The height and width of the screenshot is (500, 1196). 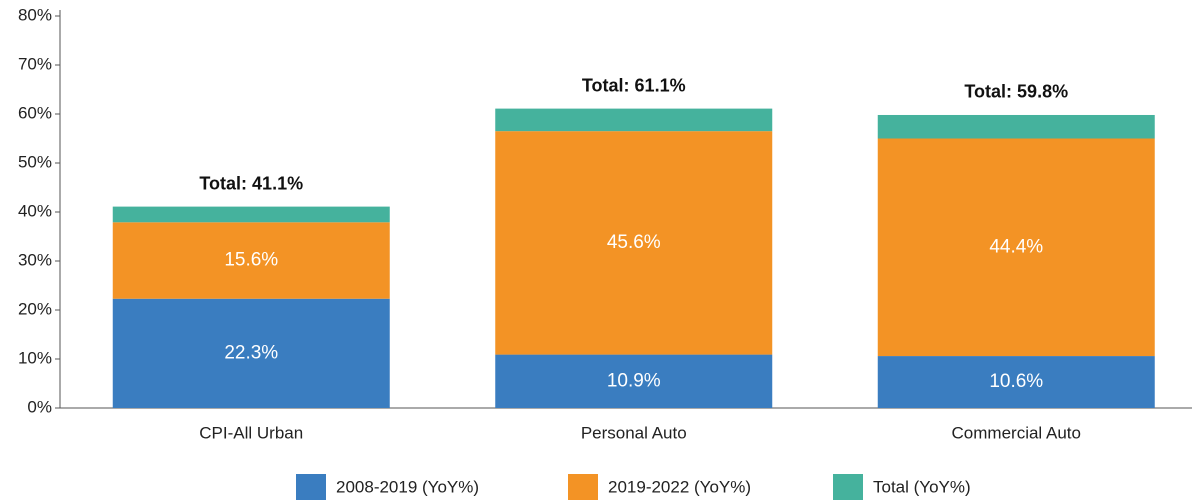 I want to click on y-tick-label: 30%, so click(x=35, y=259).